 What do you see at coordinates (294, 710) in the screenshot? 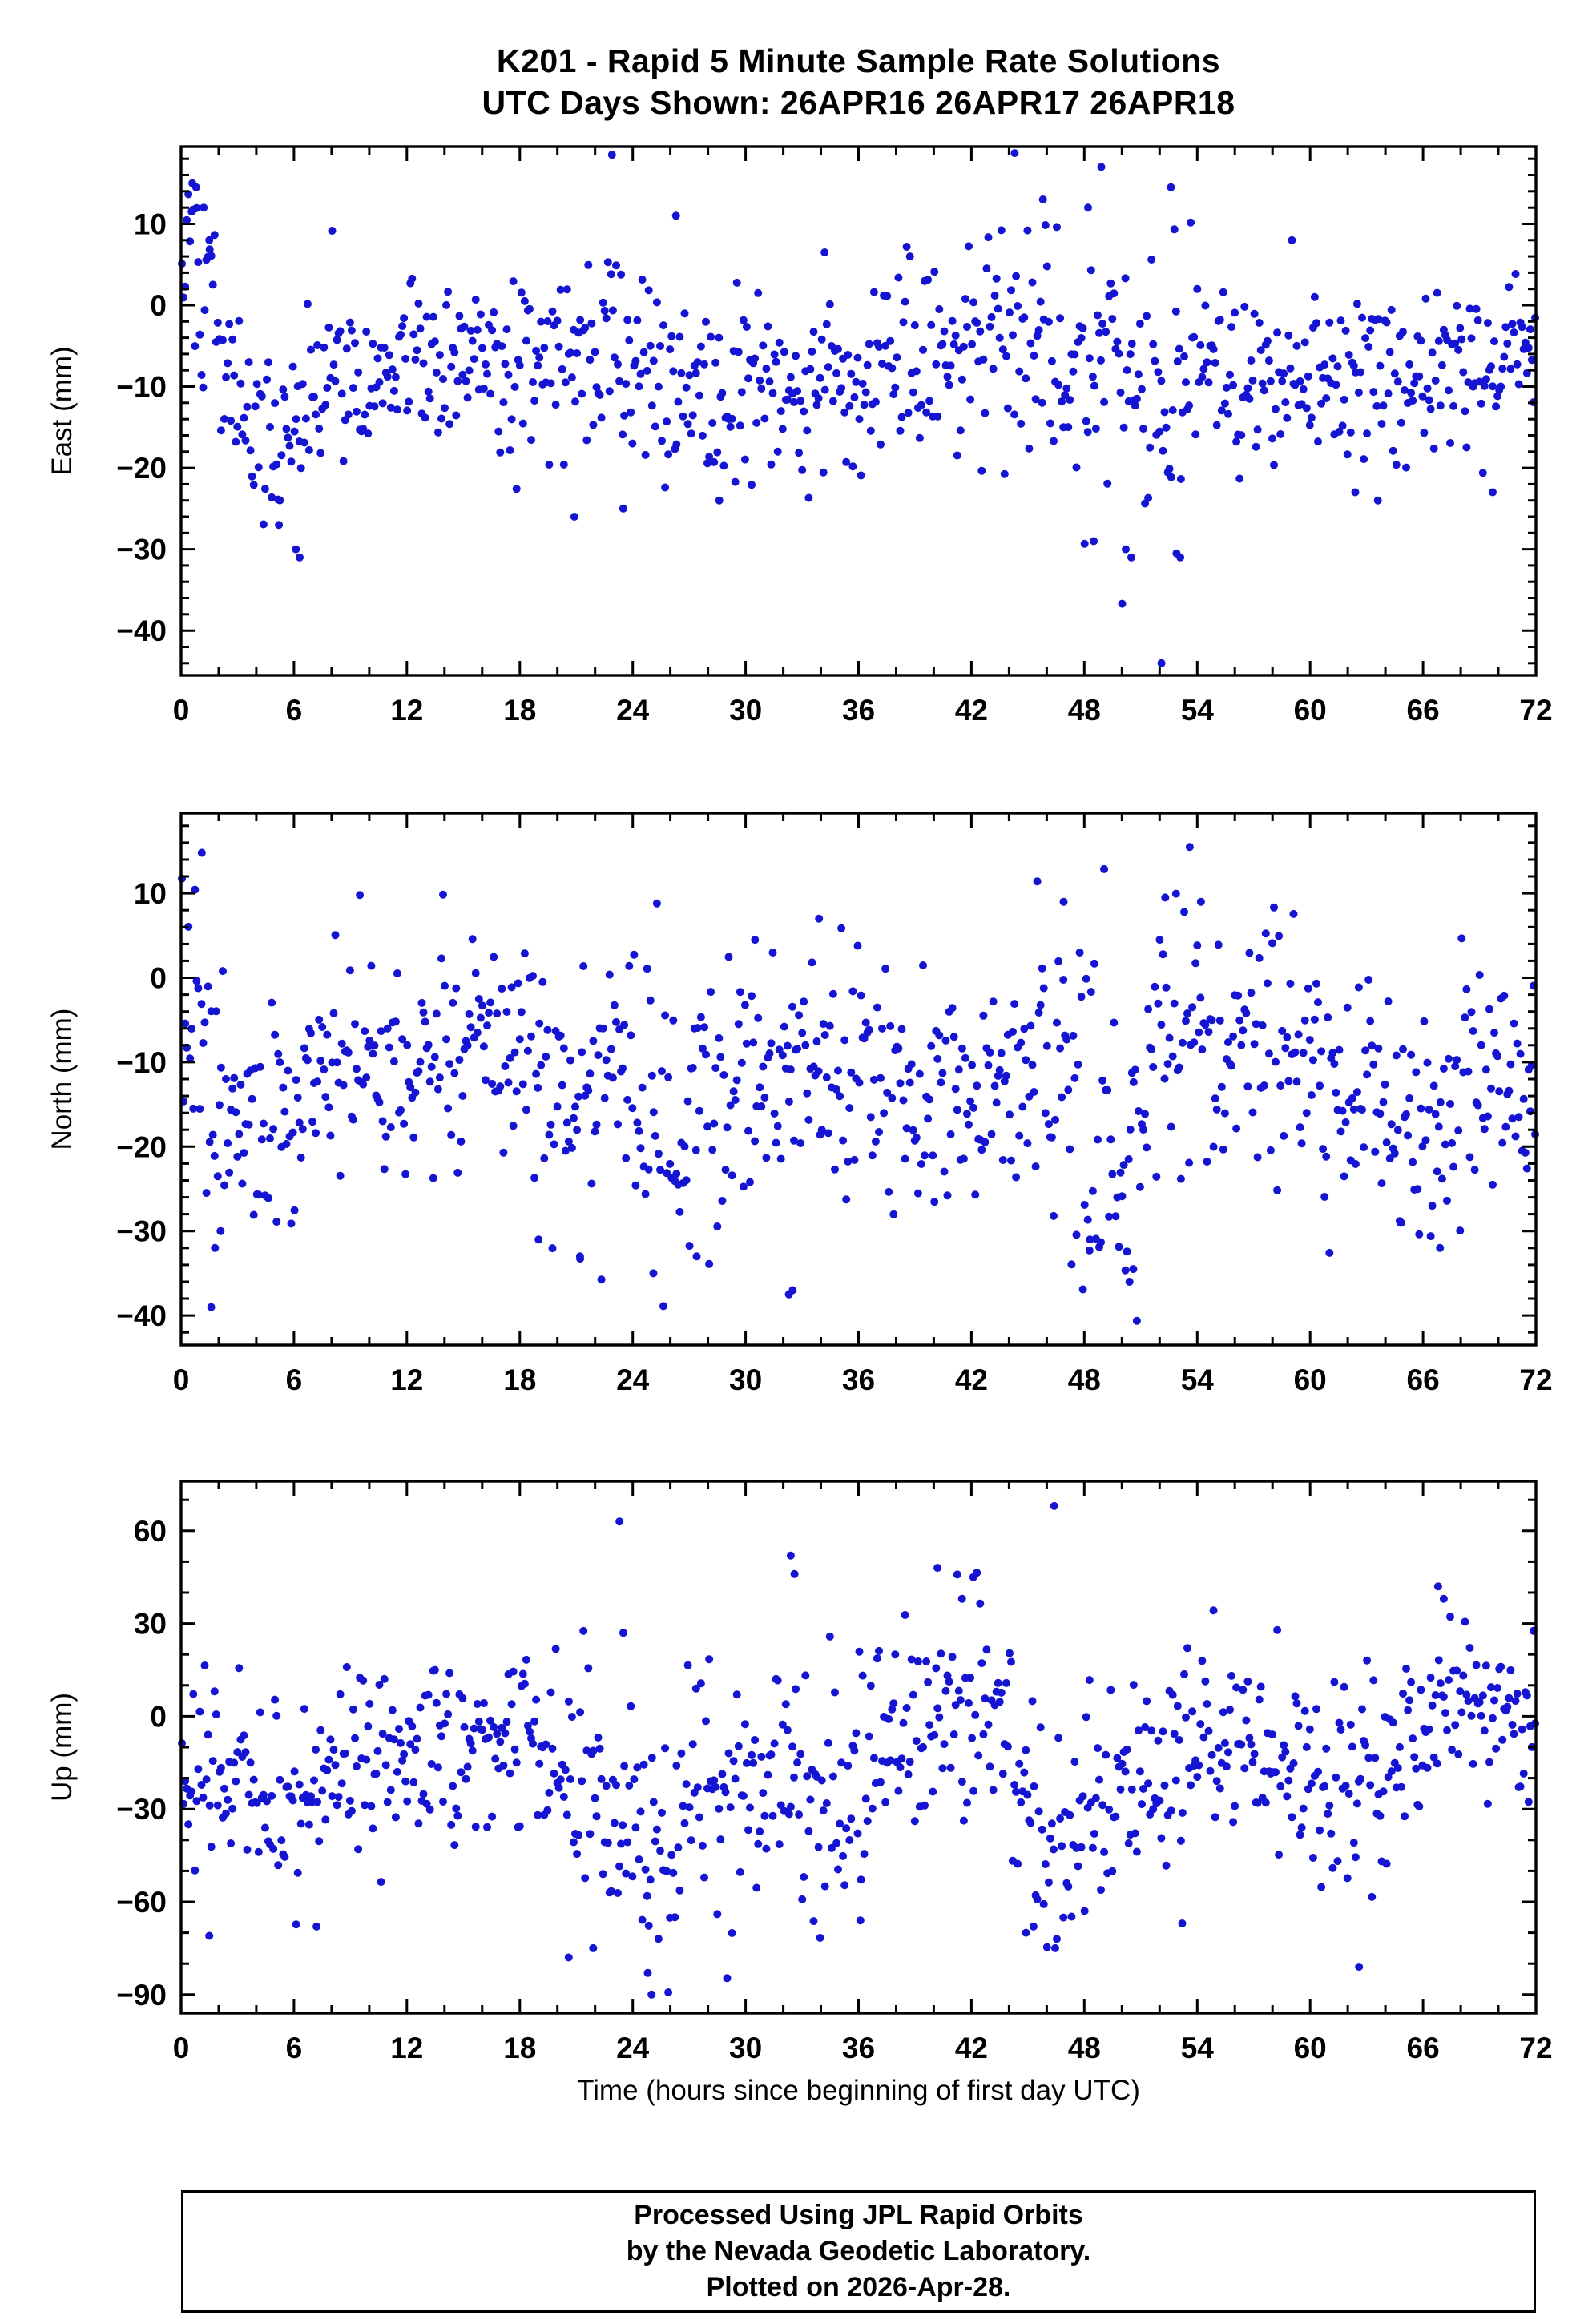
I see `east-x-tick-label: 6` at bounding box center [294, 710].